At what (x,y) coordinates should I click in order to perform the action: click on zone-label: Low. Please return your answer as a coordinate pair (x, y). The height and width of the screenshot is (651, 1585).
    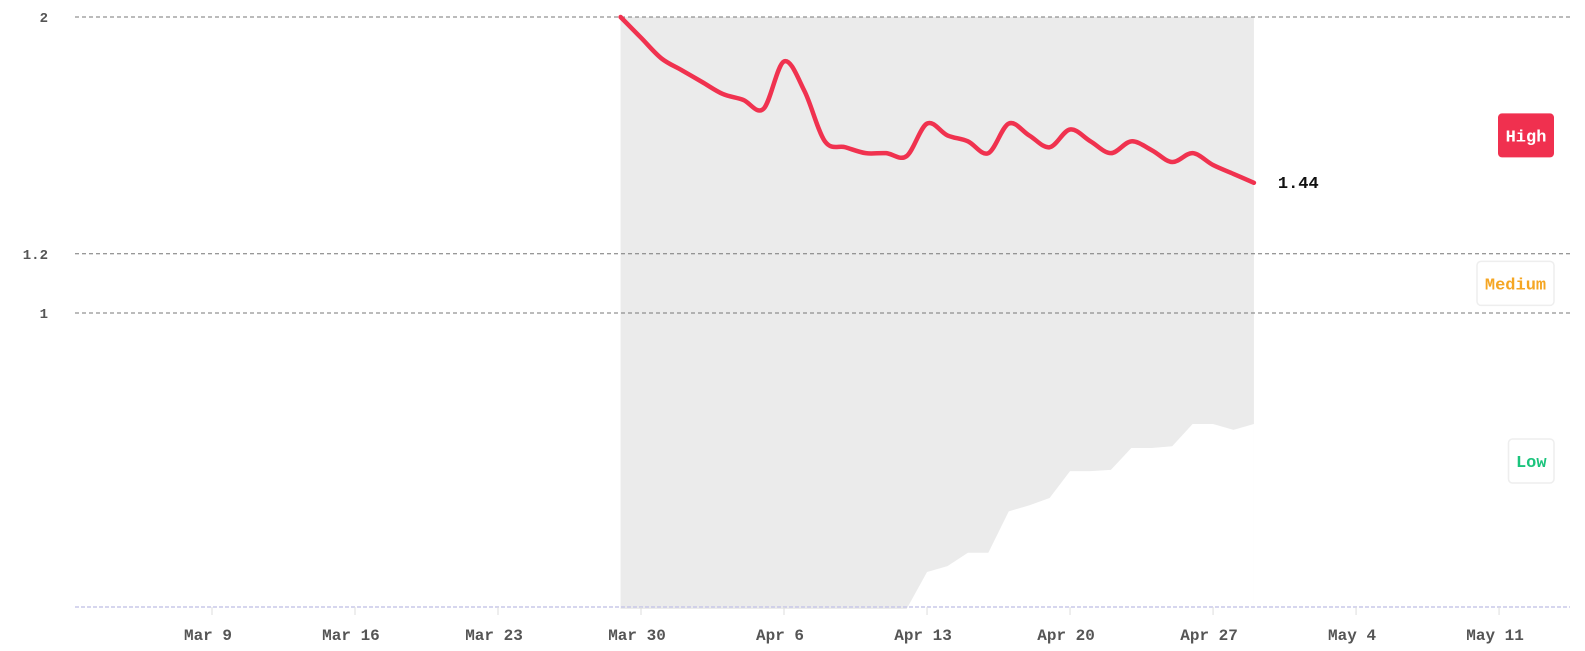
    Looking at the image, I should click on (1531, 463).